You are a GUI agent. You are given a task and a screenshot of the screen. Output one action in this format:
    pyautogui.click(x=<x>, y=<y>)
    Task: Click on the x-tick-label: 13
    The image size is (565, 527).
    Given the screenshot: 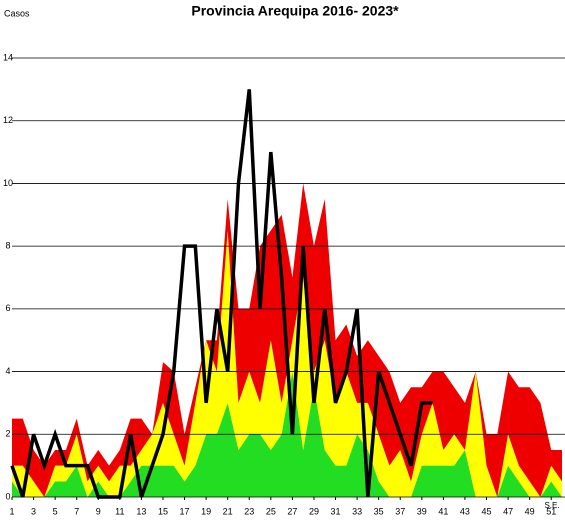 What is the action you would take?
    pyautogui.click(x=141, y=511)
    